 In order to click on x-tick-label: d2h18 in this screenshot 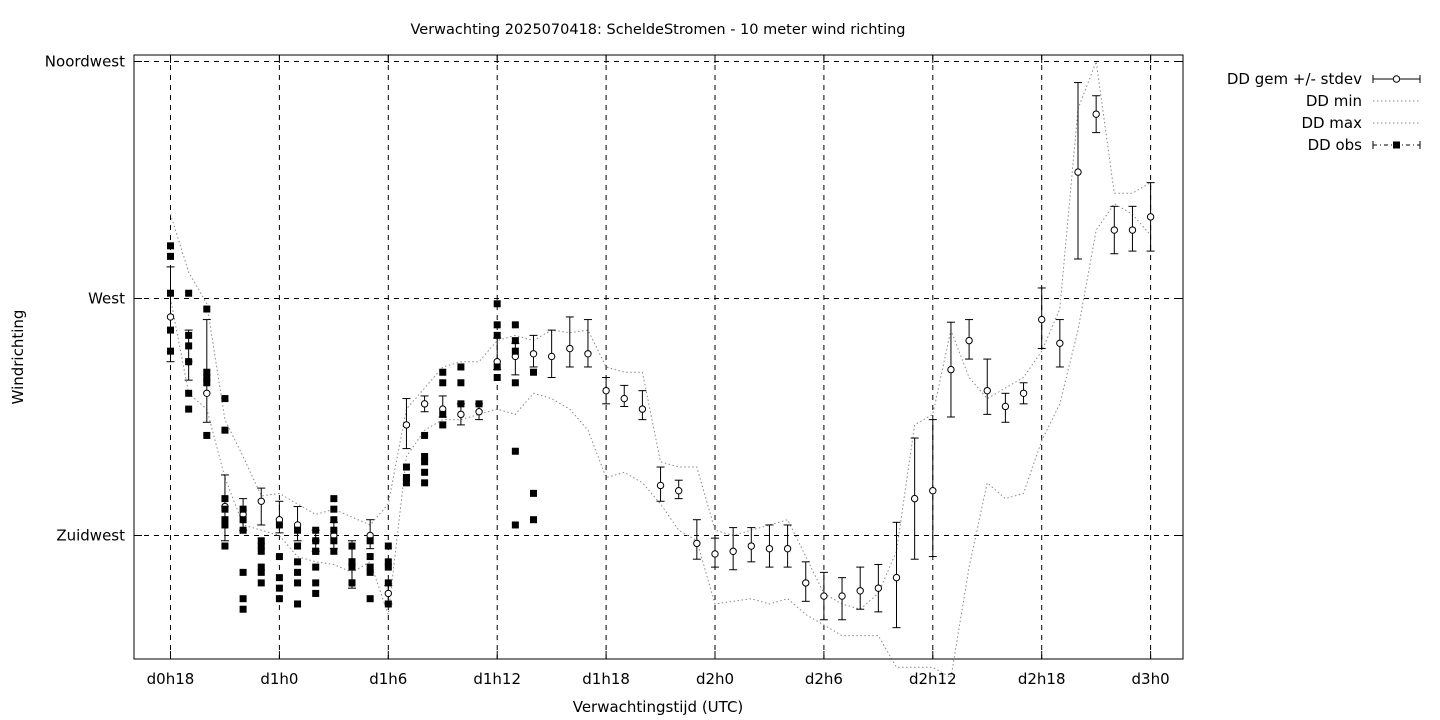, I will do `click(1042, 679)`.